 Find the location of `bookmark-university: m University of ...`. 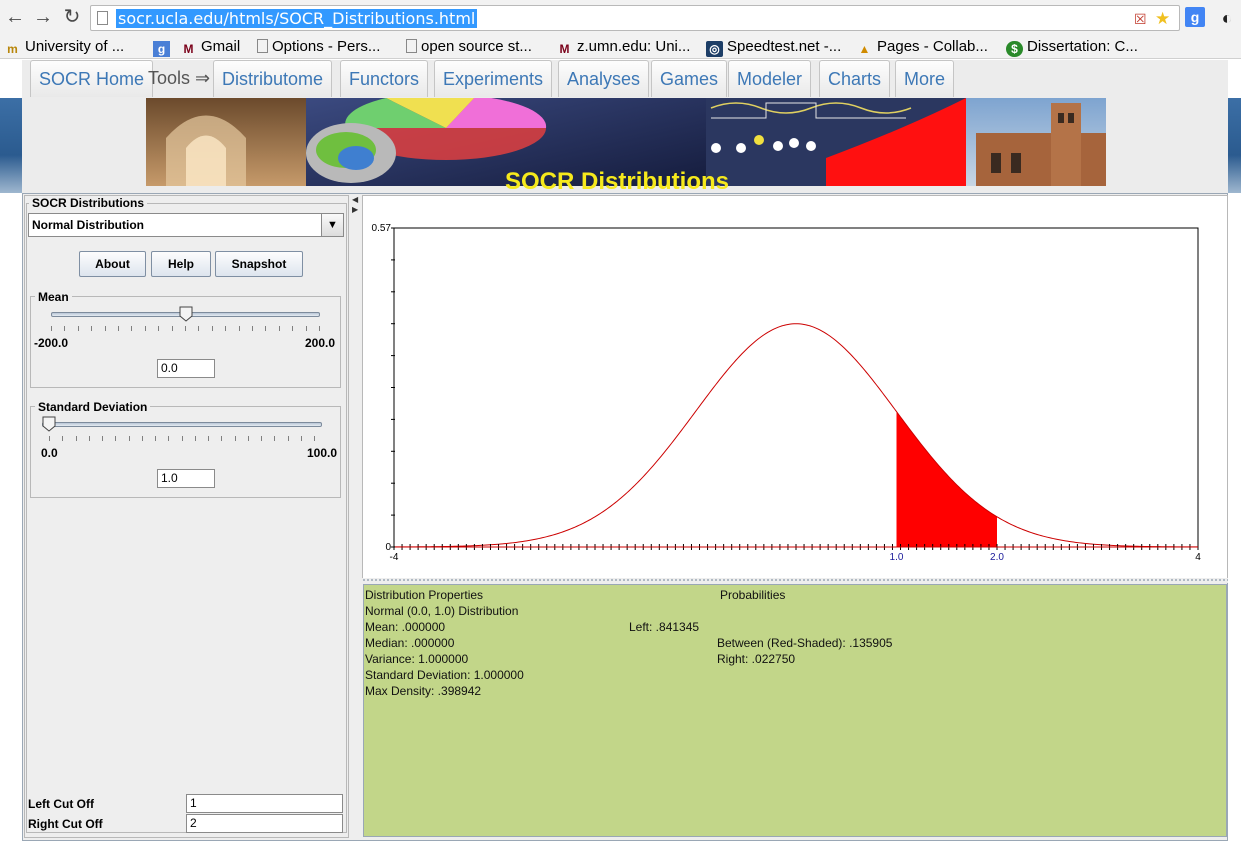

bookmark-university: m University of ... is located at coordinates (64, 47).